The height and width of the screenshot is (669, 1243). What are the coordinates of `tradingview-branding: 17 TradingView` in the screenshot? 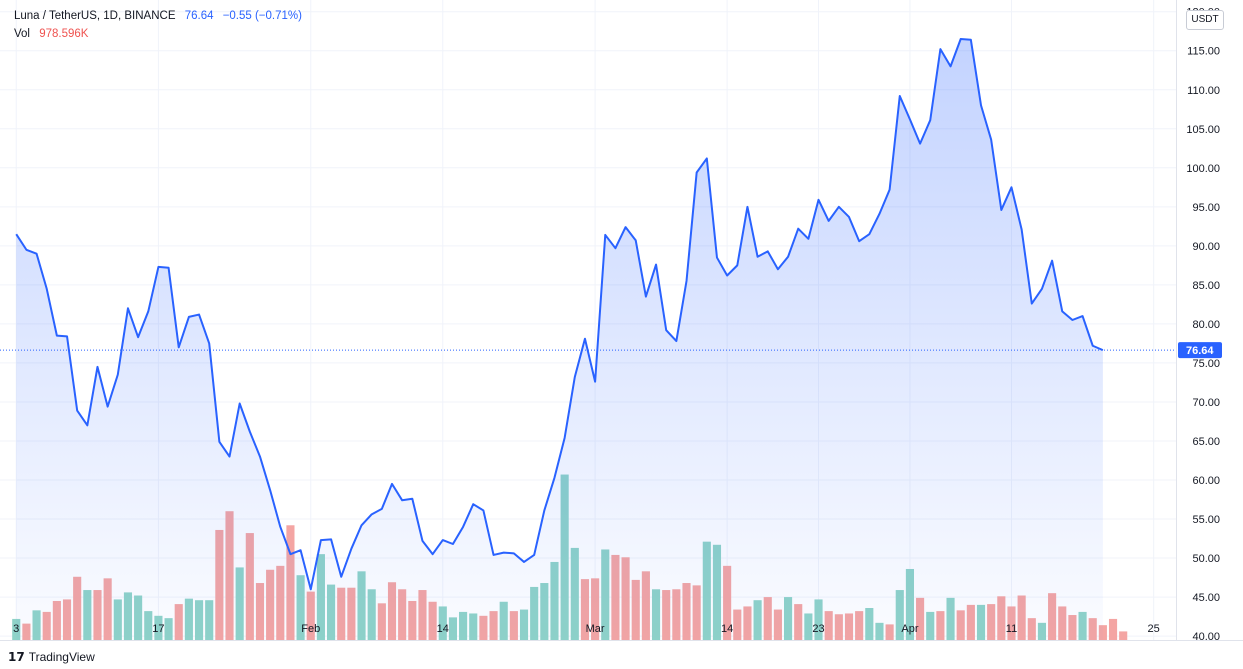 It's located at (51, 657).